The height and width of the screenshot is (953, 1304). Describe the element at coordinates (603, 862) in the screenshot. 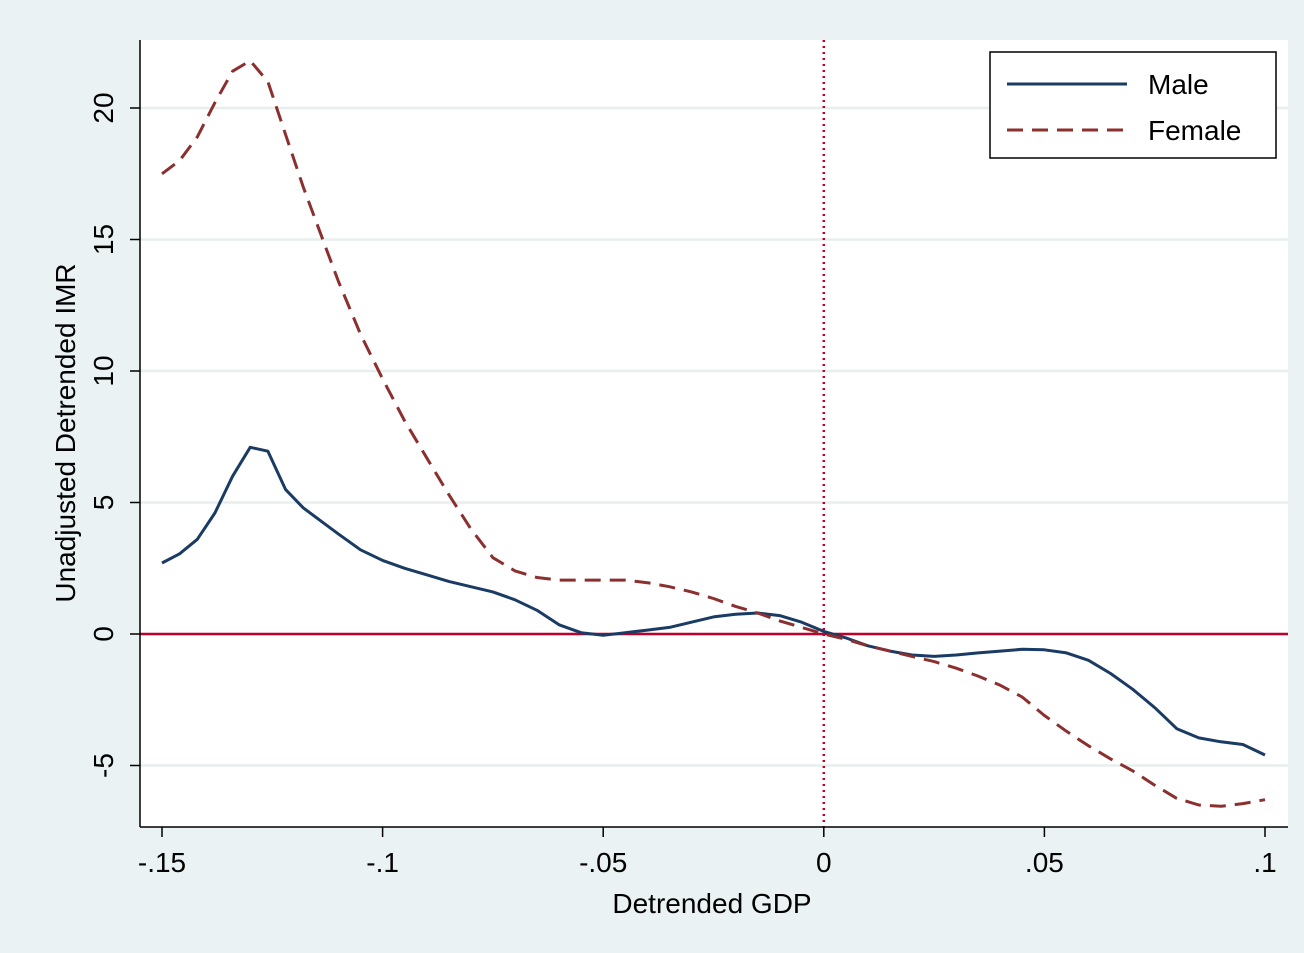

I see `x-tick-label: -.05` at that location.